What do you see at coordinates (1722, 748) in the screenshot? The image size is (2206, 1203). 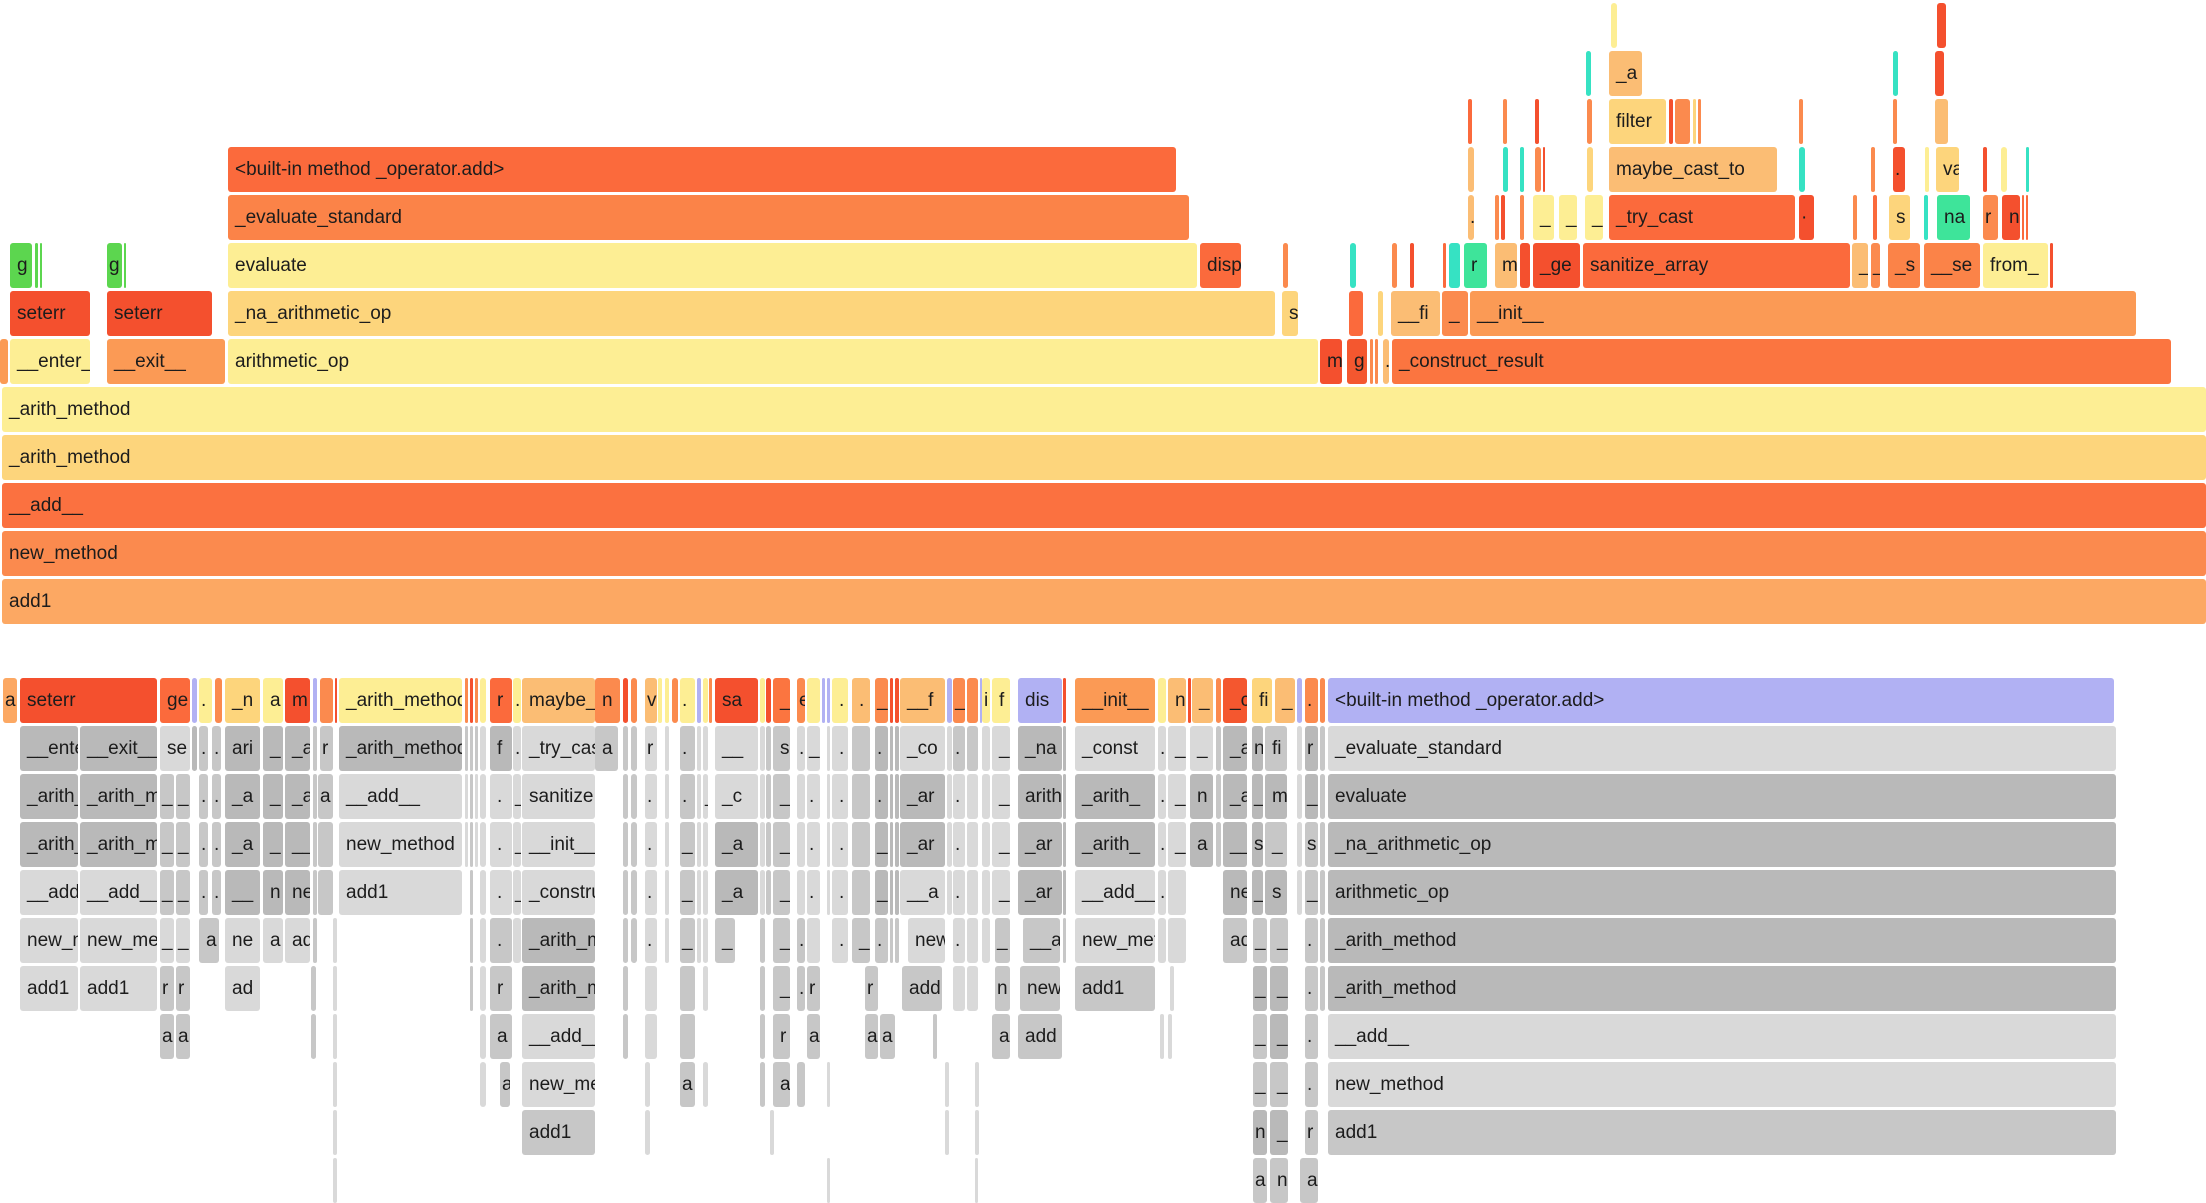 I see `bottom-frame-_evaluate_standard: _evaluate_standard` at bounding box center [1722, 748].